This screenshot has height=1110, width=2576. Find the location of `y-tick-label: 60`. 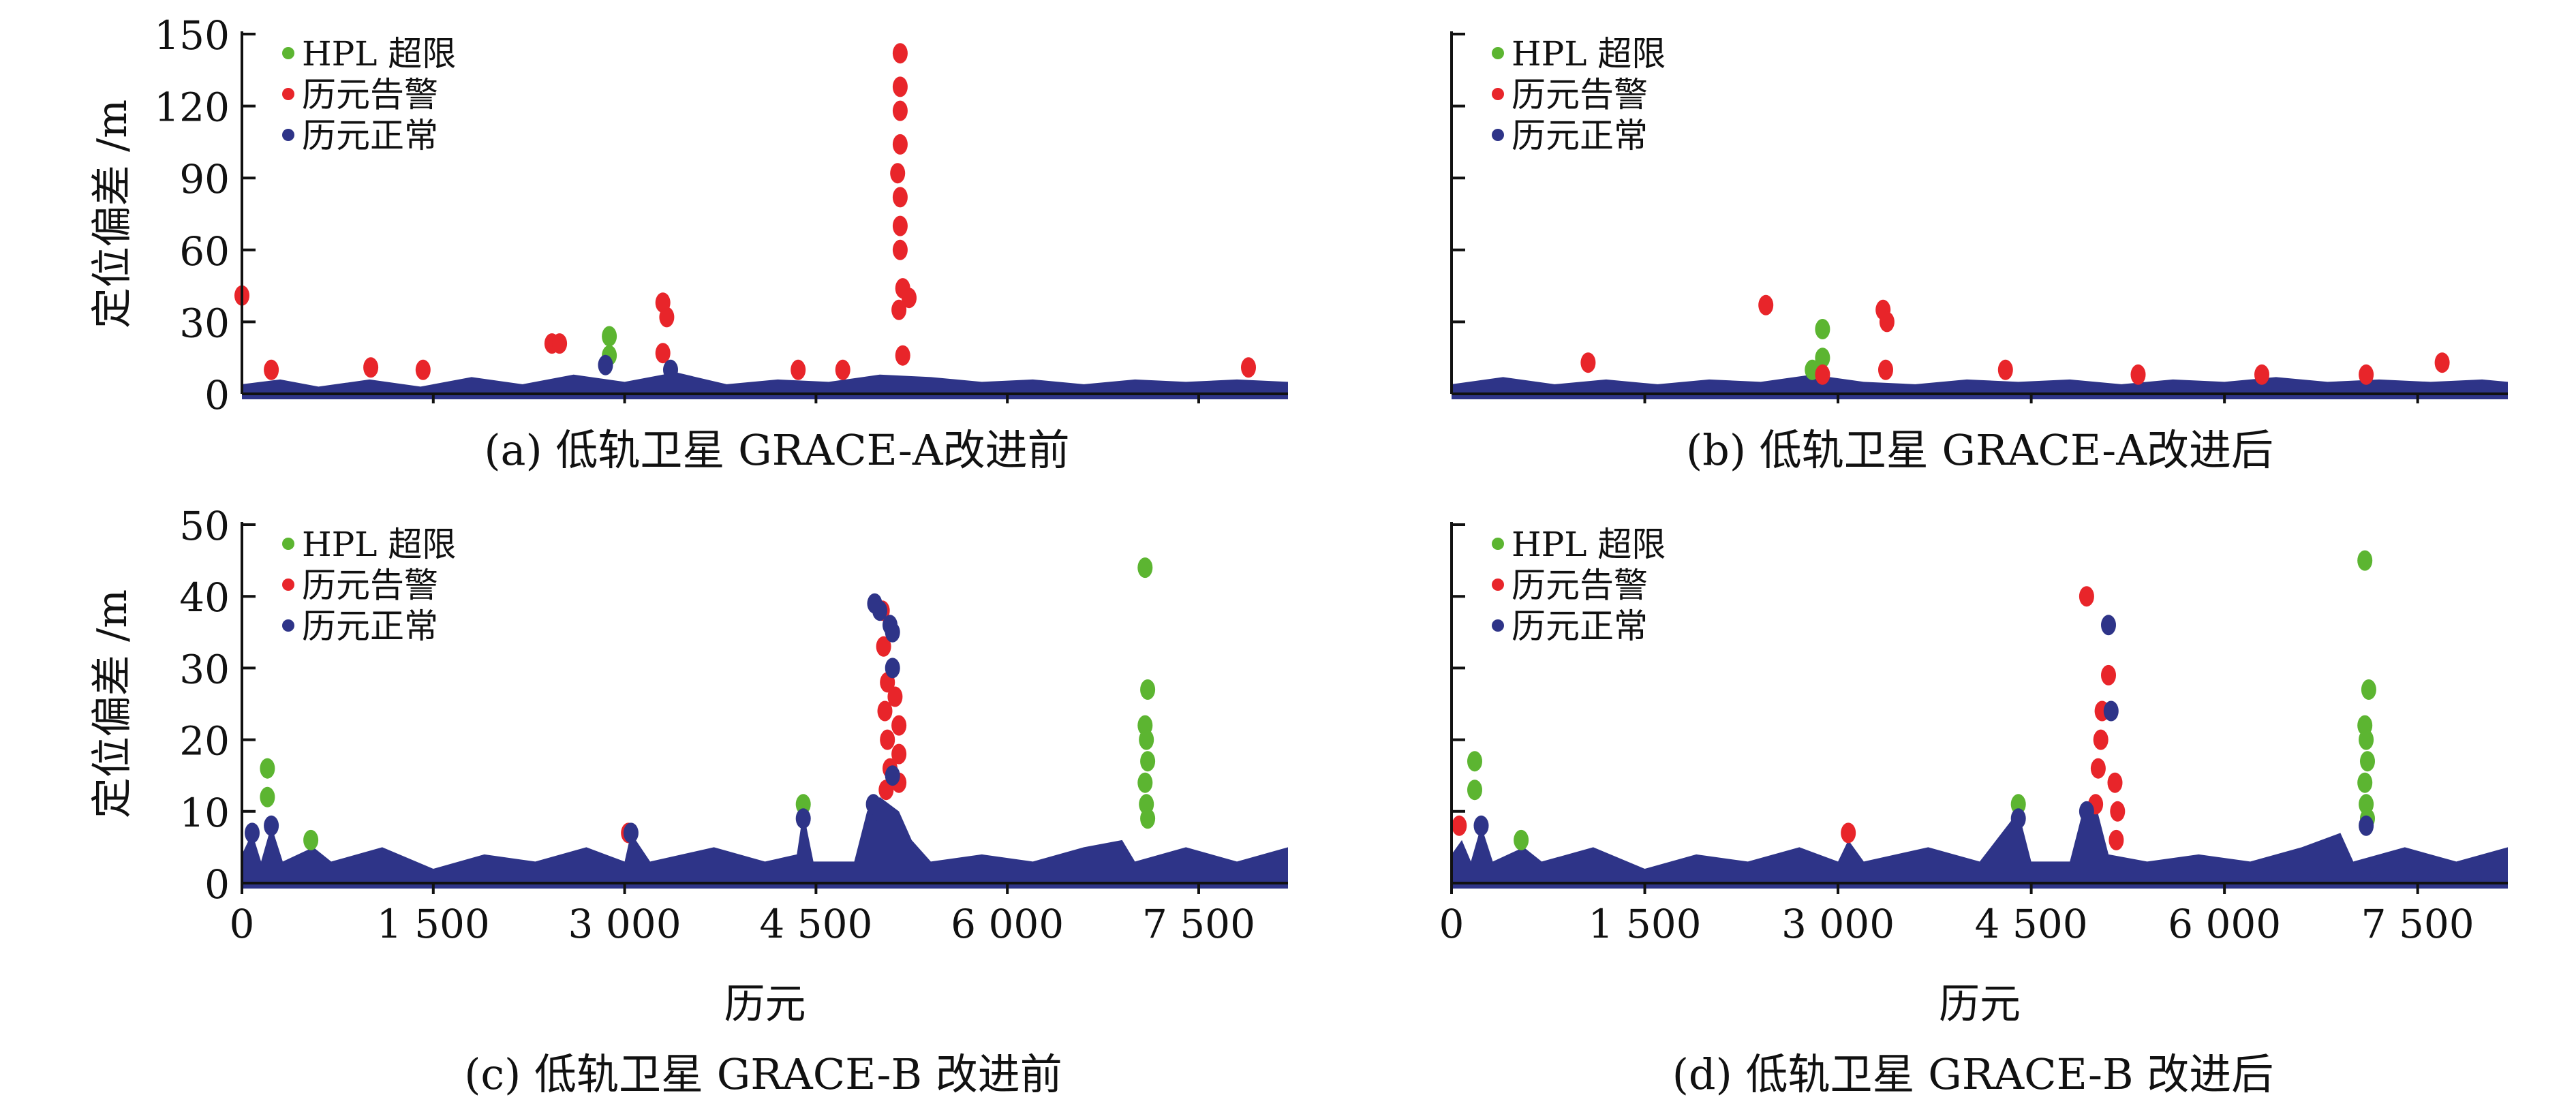

y-tick-label: 60 is located at coordinates (204, 252).